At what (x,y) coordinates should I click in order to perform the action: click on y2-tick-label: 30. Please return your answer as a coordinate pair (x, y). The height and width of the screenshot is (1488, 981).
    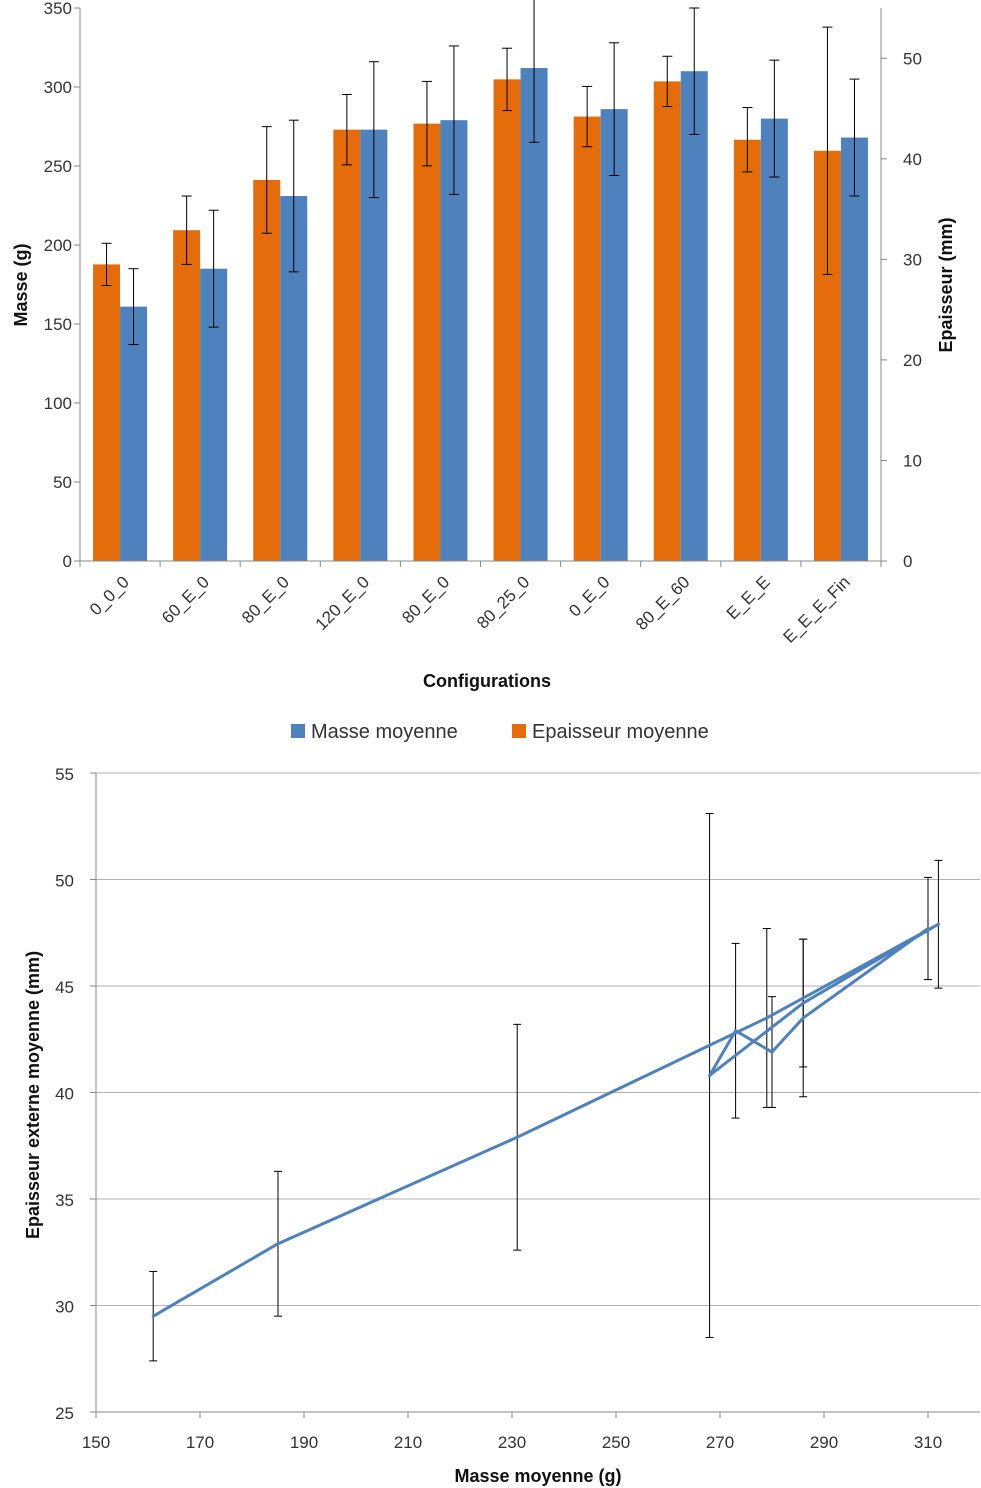
    Looking at the image, I should click on (912, 259).